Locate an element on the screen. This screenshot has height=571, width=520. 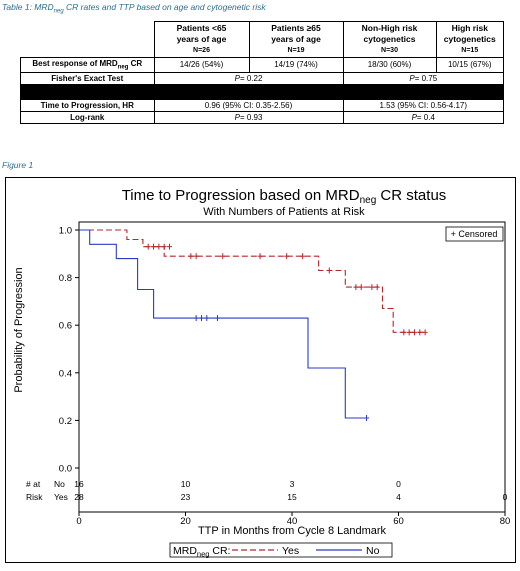
x-tick-label-3: 60 is located at coordinates (398, 521).